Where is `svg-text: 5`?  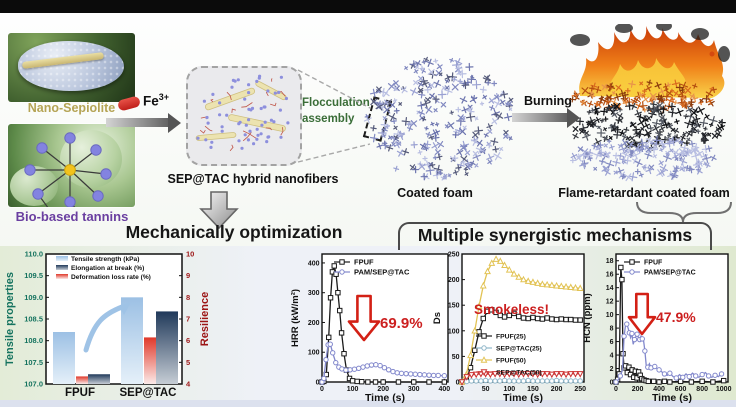
svg-text: 5 is located at coordinates (188, 362).